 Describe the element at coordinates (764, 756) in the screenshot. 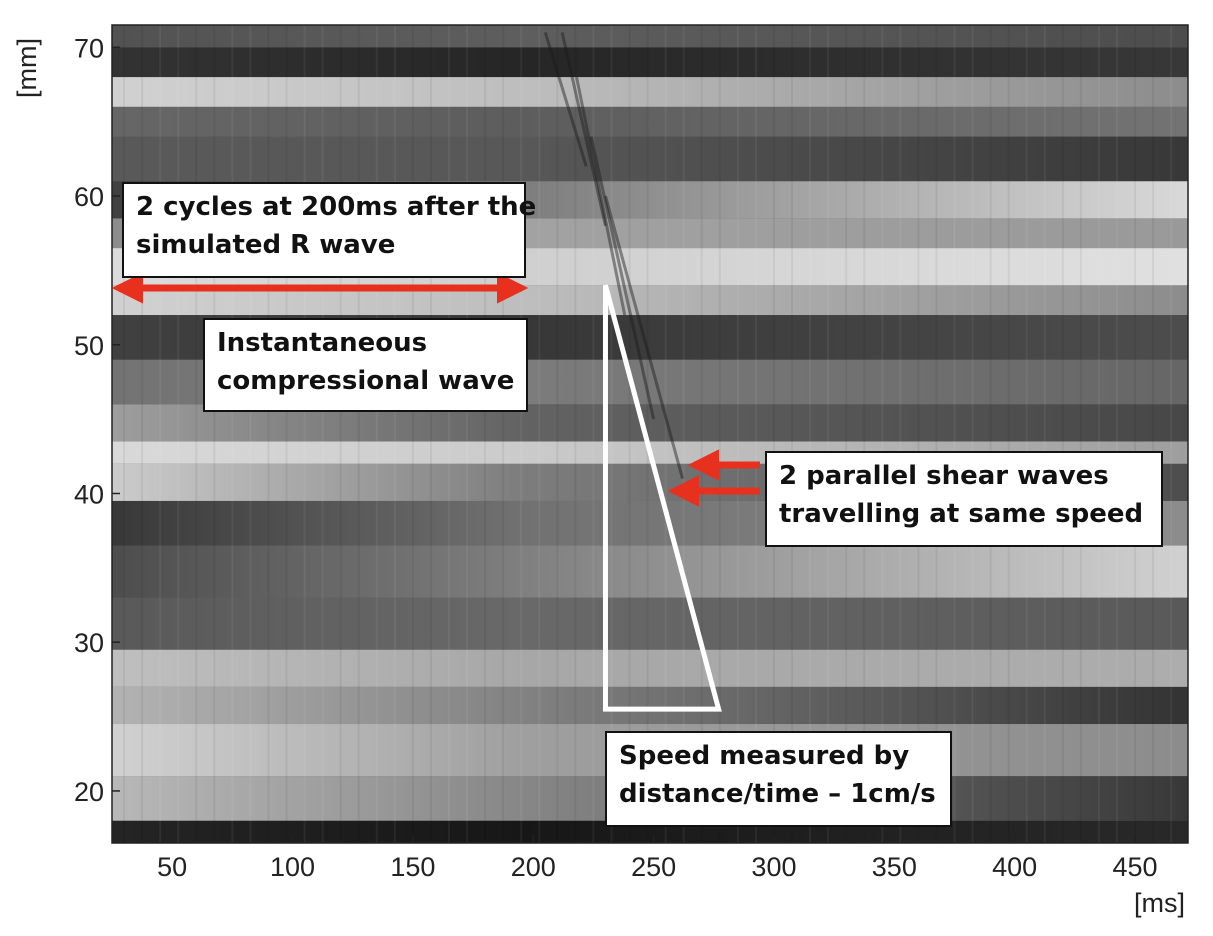

I see `annotation-line: Speed measured by` at that location.